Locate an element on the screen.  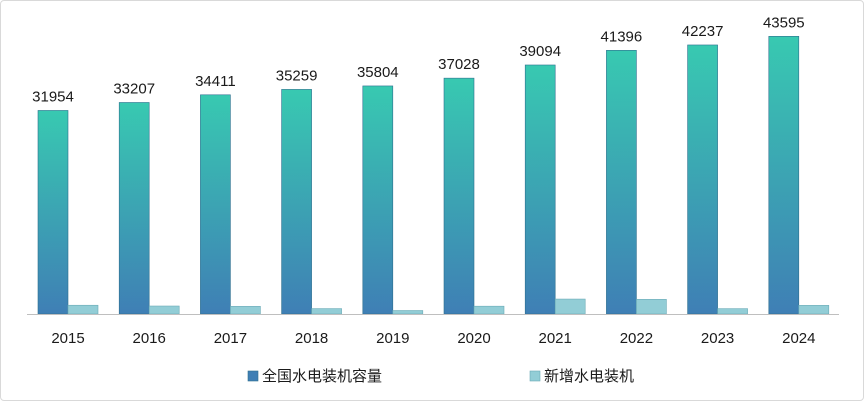
legend-label-new: 新增水电装机 is located at coordinates (589, 376).